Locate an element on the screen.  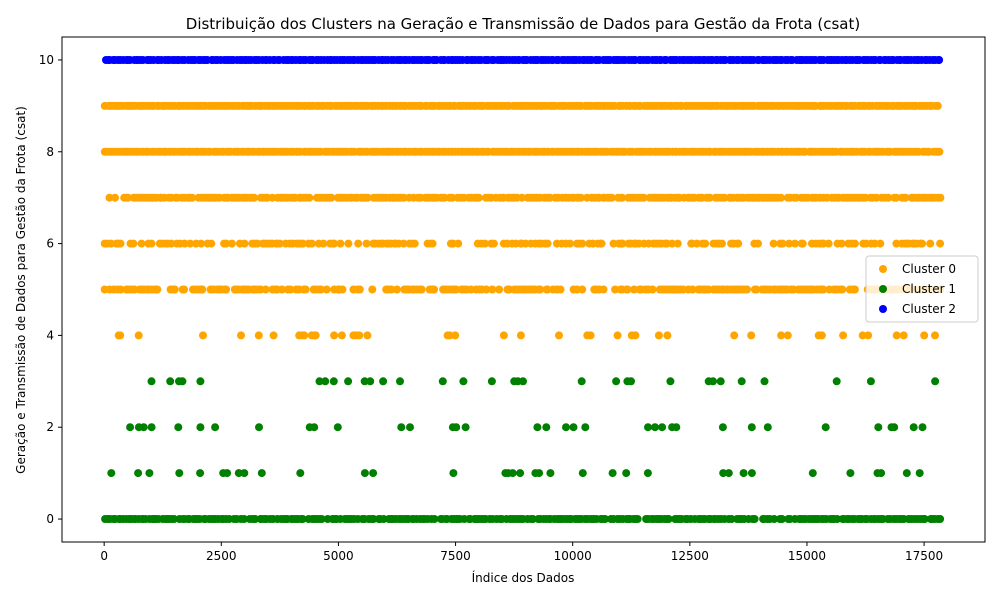
y-tick-label: 10 is located at coordinates (46, 60).